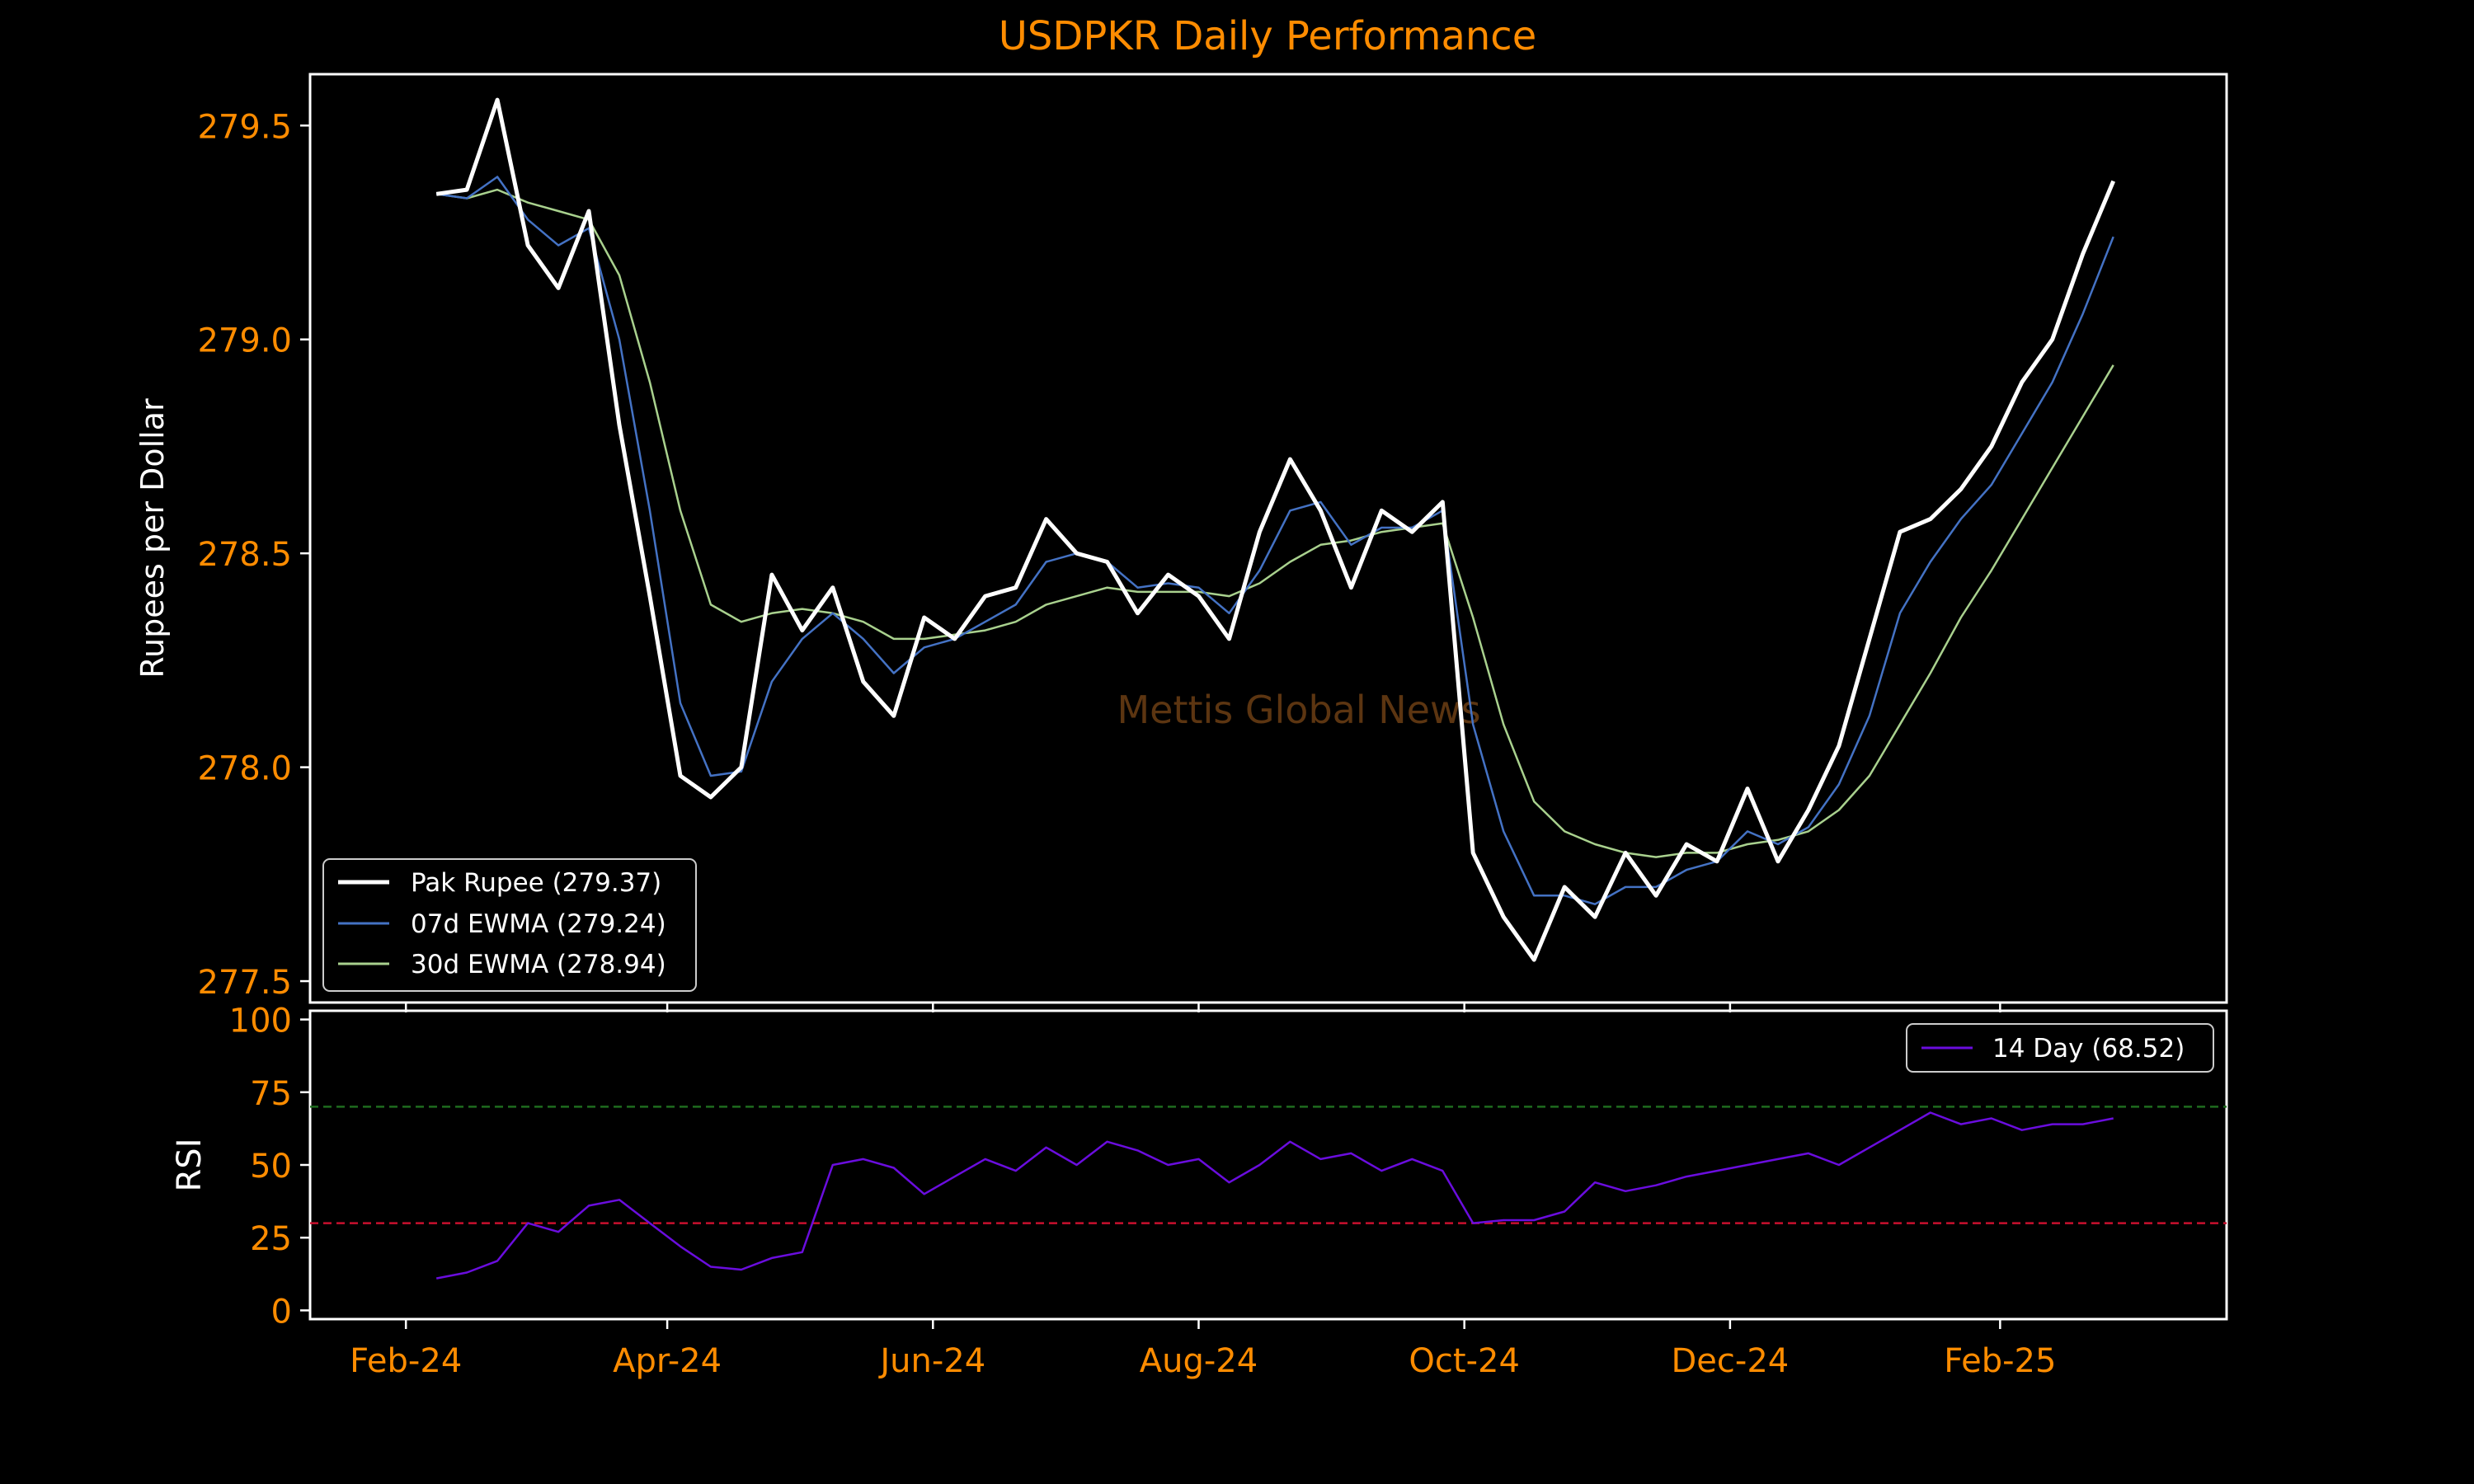 Image resolution: width=2474 pixels, height=1484 pixels. What do you see at coordinates (1202, 1324) in the screenshot?
I see `rsi-x-ticks` at bounding box center [1202, 1324].